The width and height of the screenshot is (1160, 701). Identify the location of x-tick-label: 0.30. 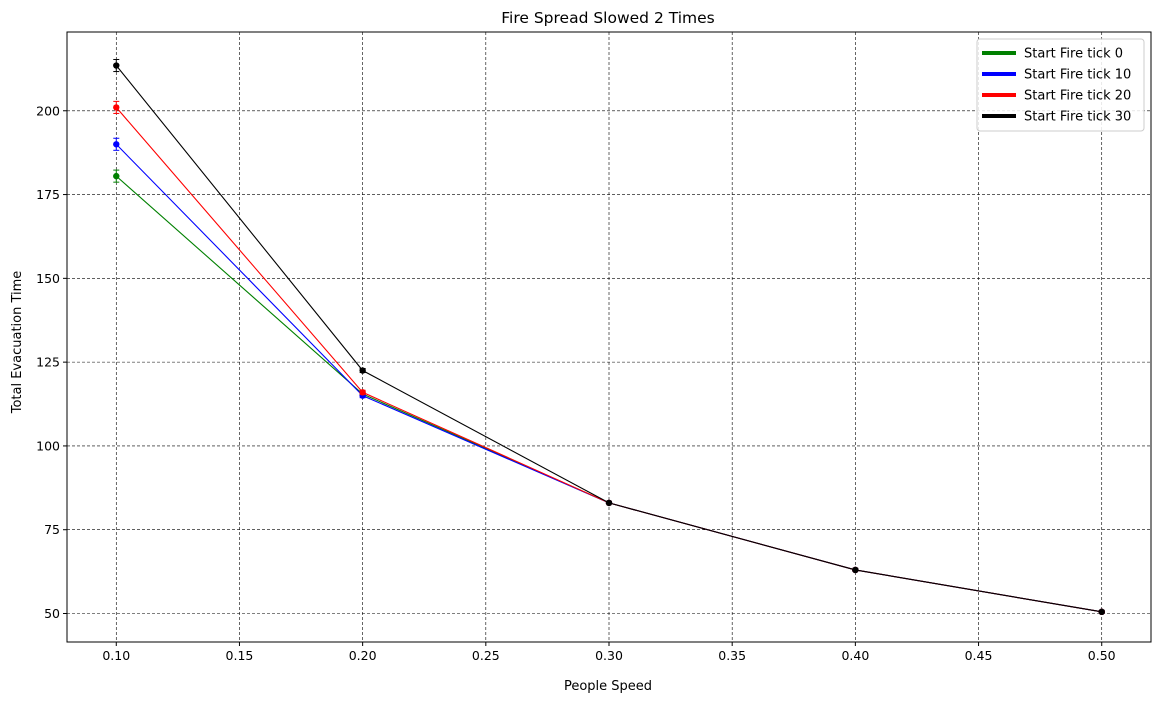
(609, 655).